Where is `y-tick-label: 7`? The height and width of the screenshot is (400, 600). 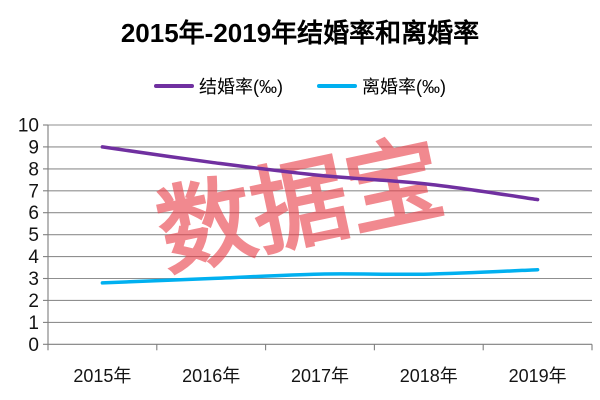 y-tick-label: 7 is located at coordinates (33, 191).